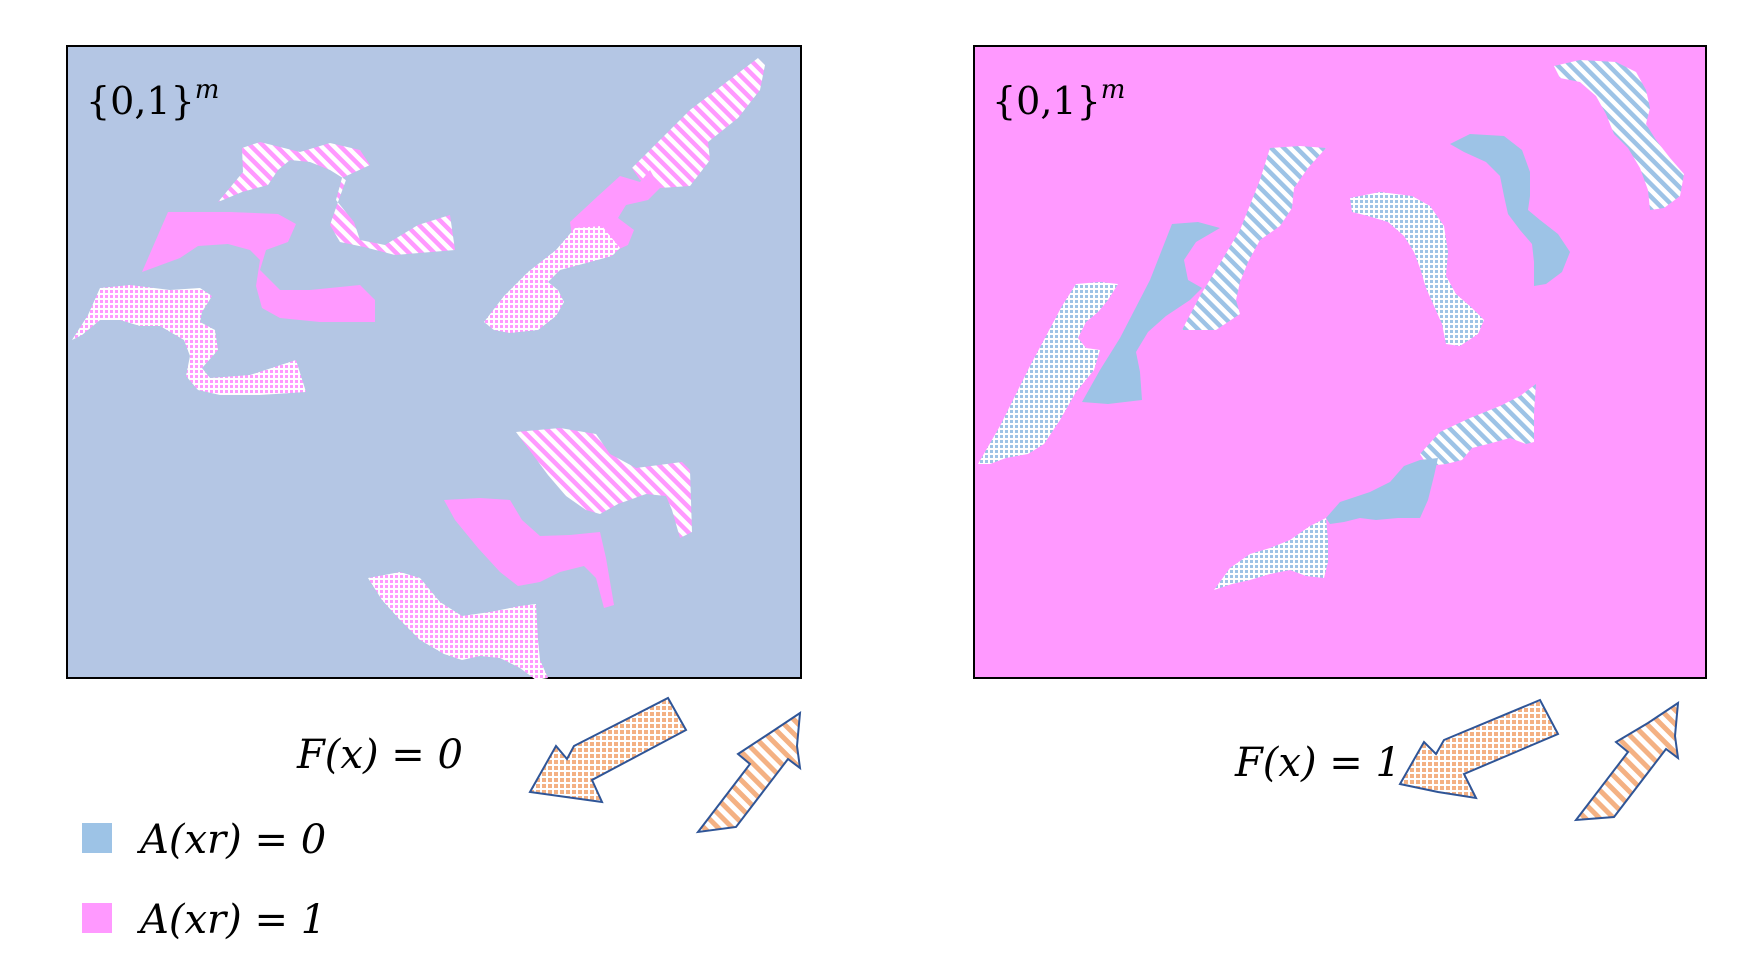 The image size is (1745, 974). I want to click on legend-item: A(xr) = 1, so click(204, 920).